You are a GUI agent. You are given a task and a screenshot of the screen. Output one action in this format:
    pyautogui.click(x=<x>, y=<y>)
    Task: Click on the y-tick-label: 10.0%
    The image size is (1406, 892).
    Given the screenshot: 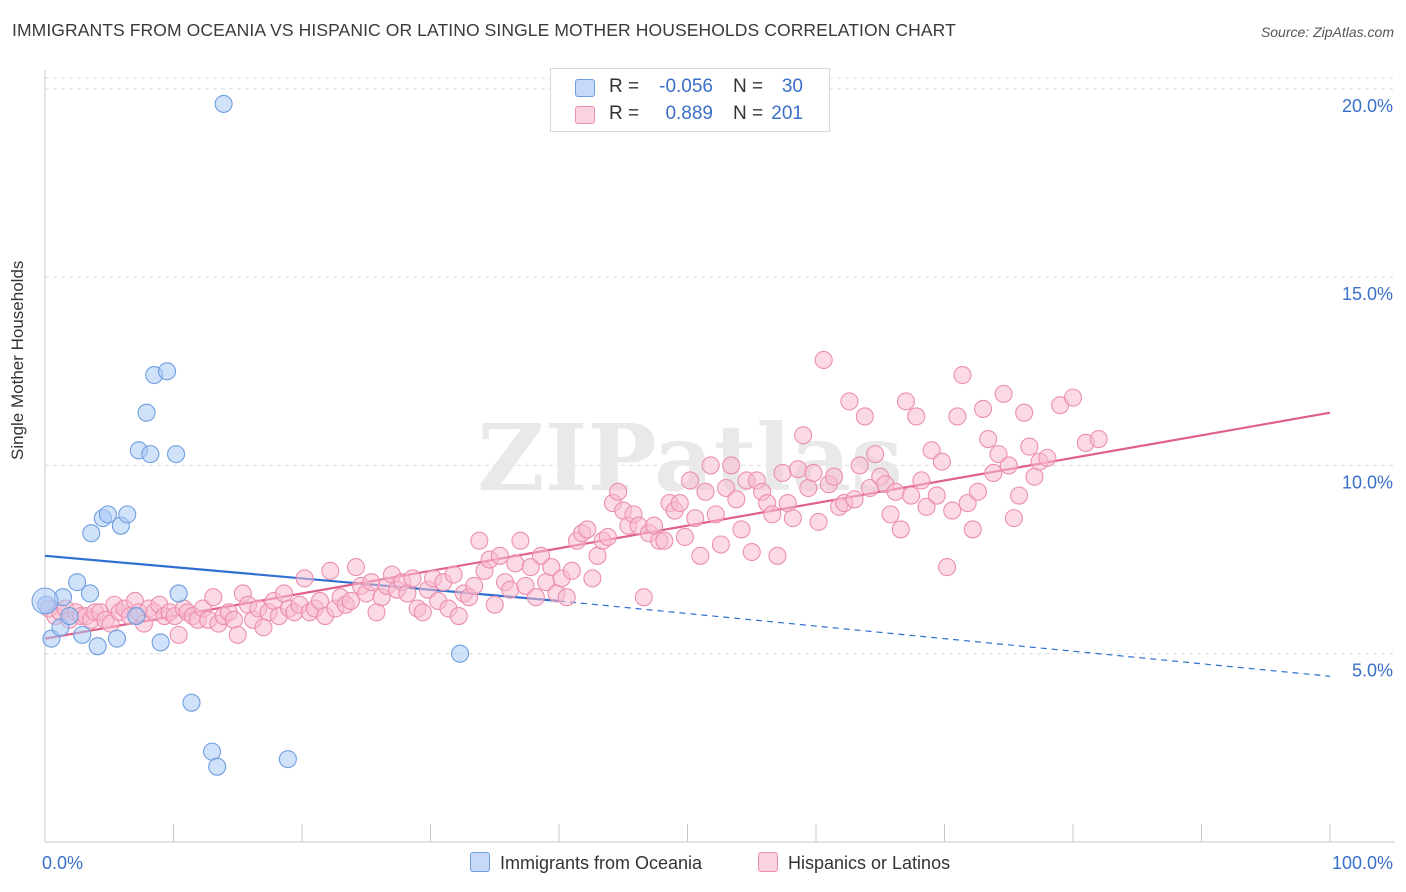 What is the action you would take?
    pyautogui.click(x=1367, y=482)
    